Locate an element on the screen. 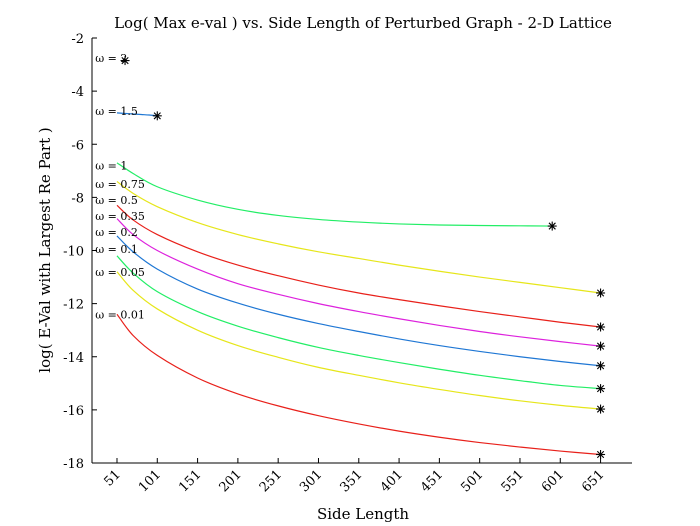  x-tick-label: 451 is located at coordinates (432, 481).